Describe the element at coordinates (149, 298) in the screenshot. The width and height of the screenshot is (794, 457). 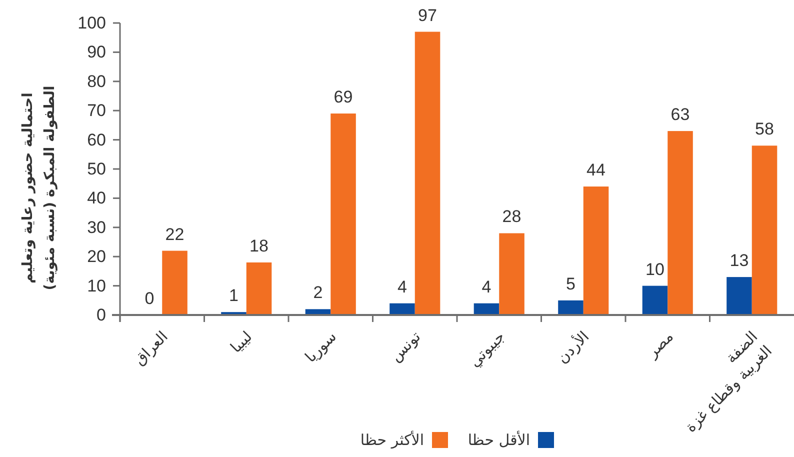
I see `data-label: 0` at that location.